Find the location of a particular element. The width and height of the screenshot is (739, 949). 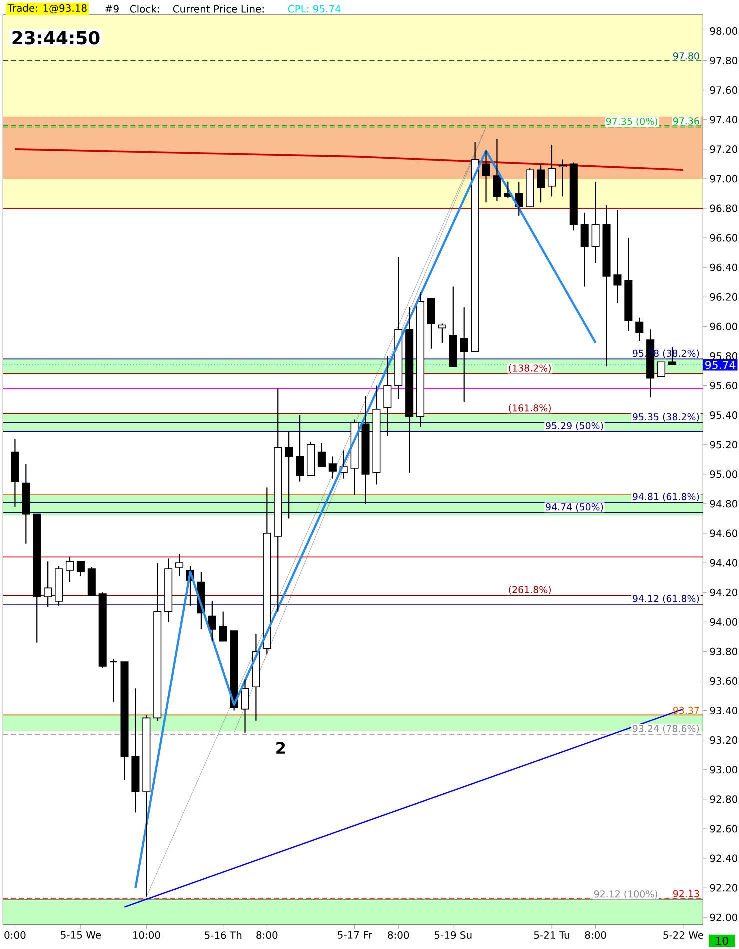

y-tick-label: 95.80 is located at coordinates (724, 356).